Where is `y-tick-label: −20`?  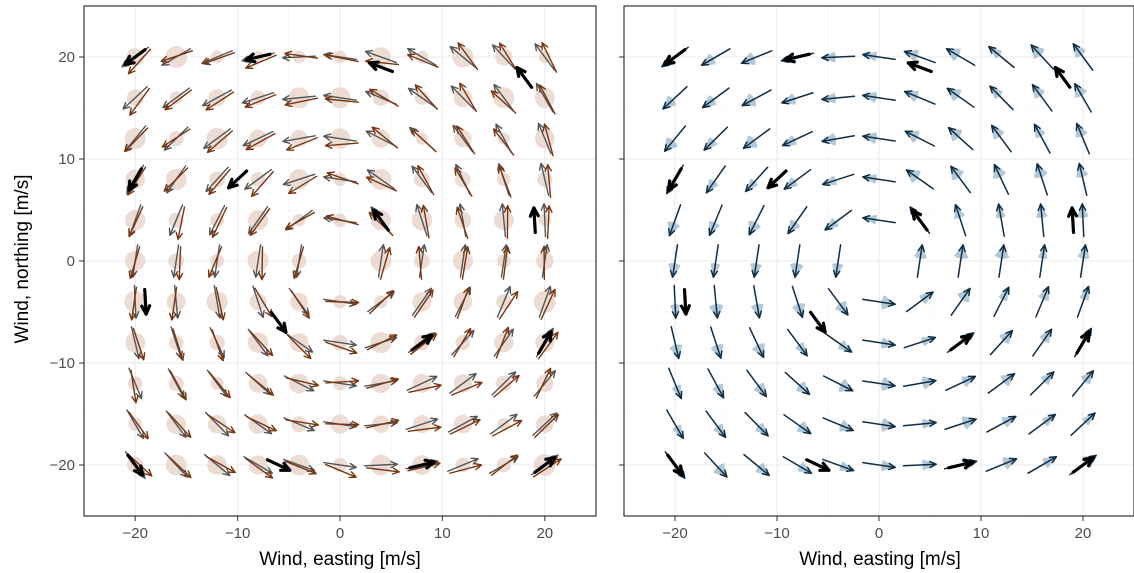 y-tick-label: −20 is located at coordinates (62, 465).